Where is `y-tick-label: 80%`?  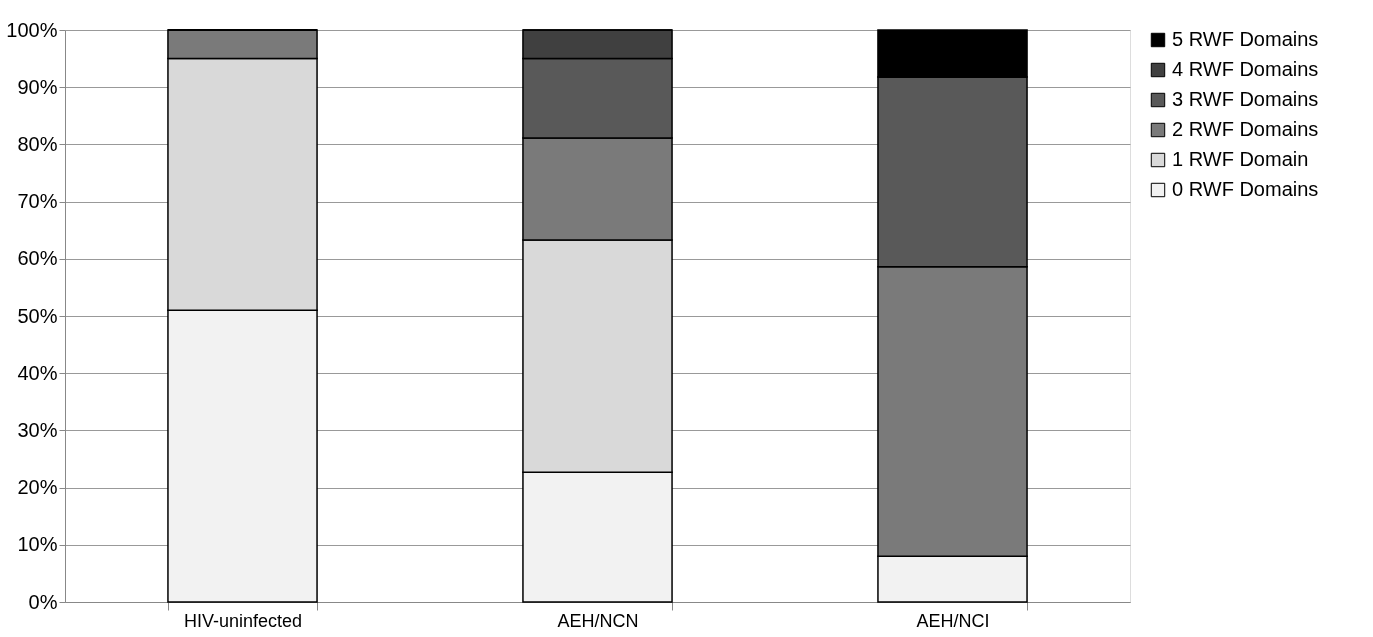 y-tick-label: 80% is located at coordinates (37, 143).